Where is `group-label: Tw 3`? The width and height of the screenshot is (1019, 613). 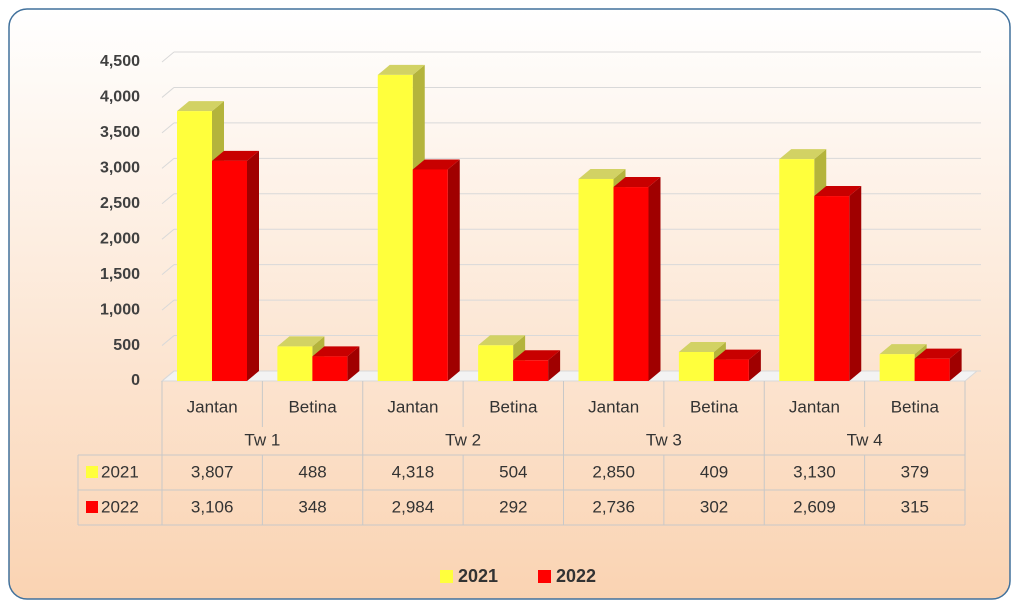 group-label: Tw 3 is located at coordinates (664, 439).